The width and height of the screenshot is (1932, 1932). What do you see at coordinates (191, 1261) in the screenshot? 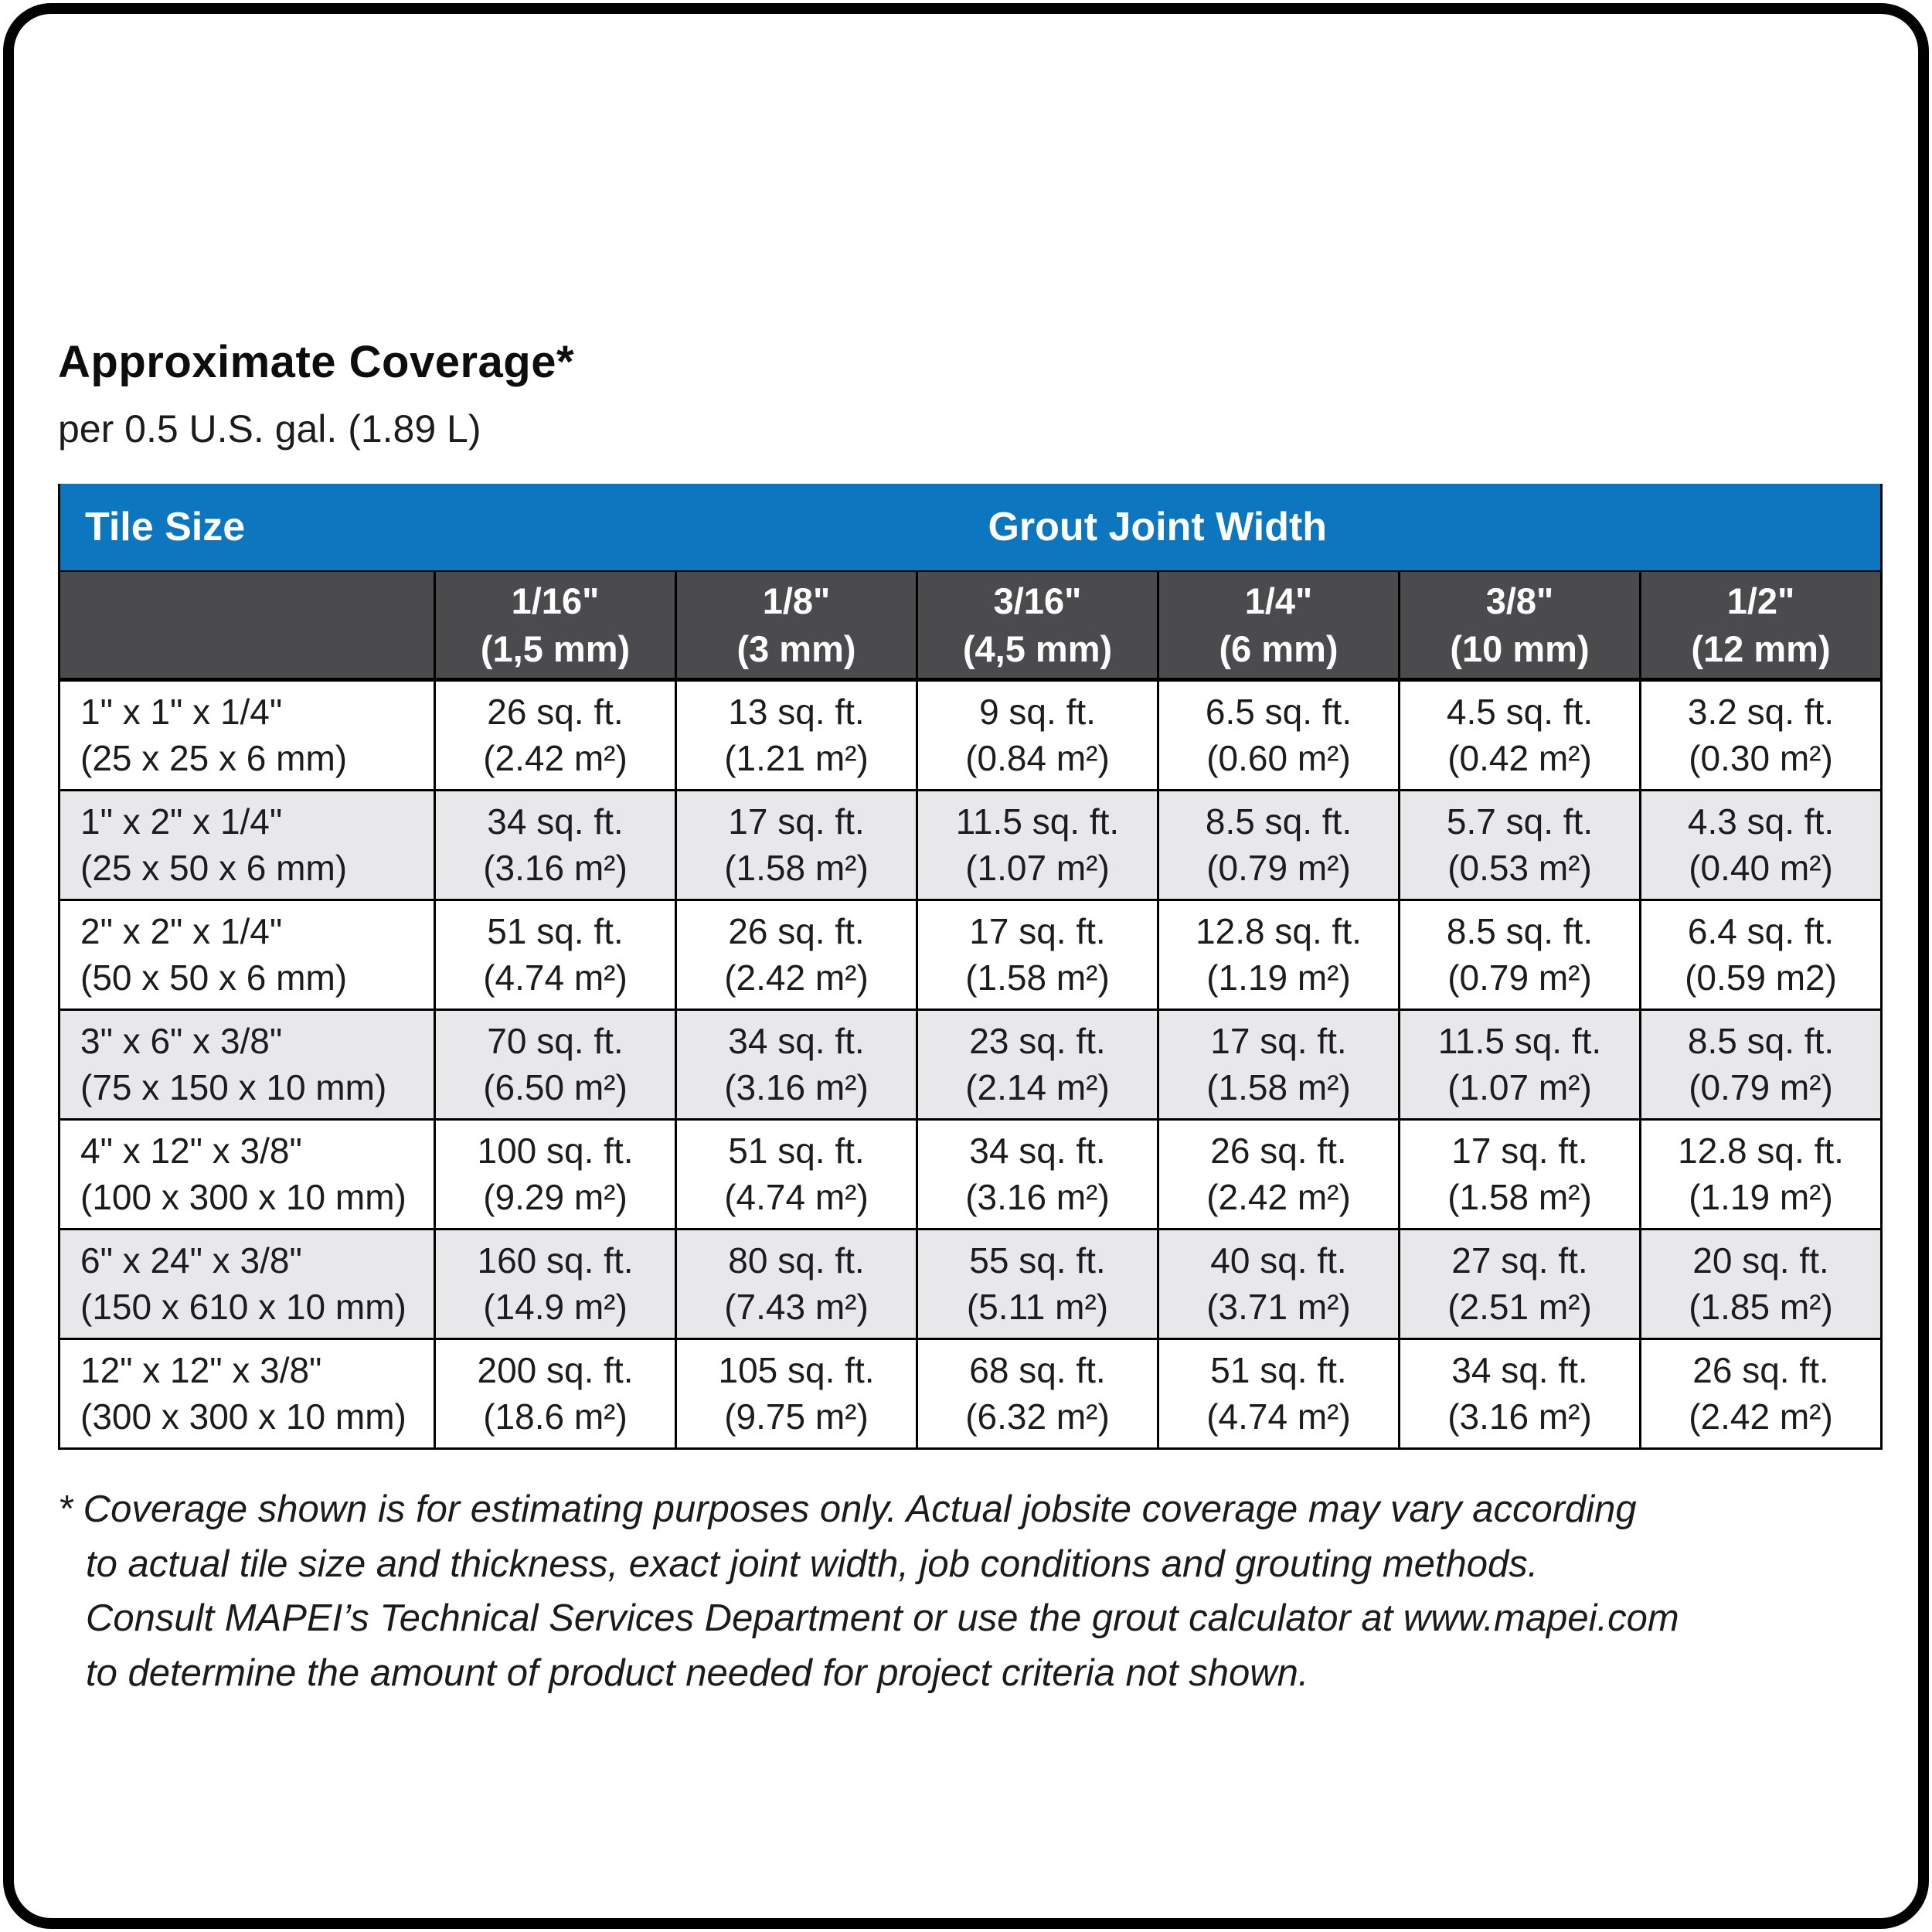
I see `tile-size-inches: 6" x 24" x 3/8"` at bounding box center [191, 1261].